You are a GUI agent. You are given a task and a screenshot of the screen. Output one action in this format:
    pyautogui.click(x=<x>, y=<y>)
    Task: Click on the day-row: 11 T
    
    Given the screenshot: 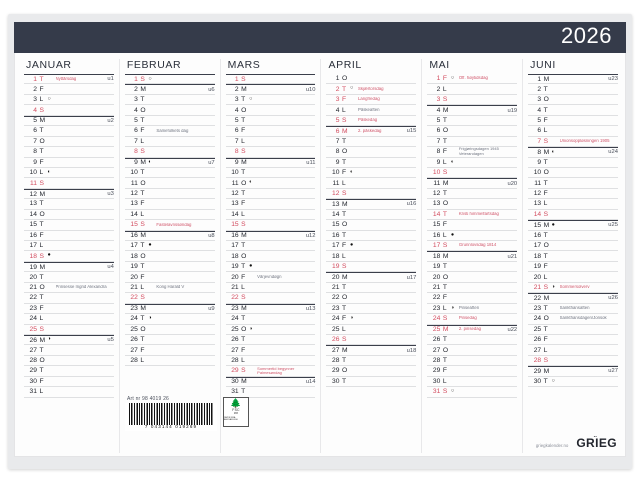 What is the action you would take?
    pyautogui.click(x=573, y=183)
    